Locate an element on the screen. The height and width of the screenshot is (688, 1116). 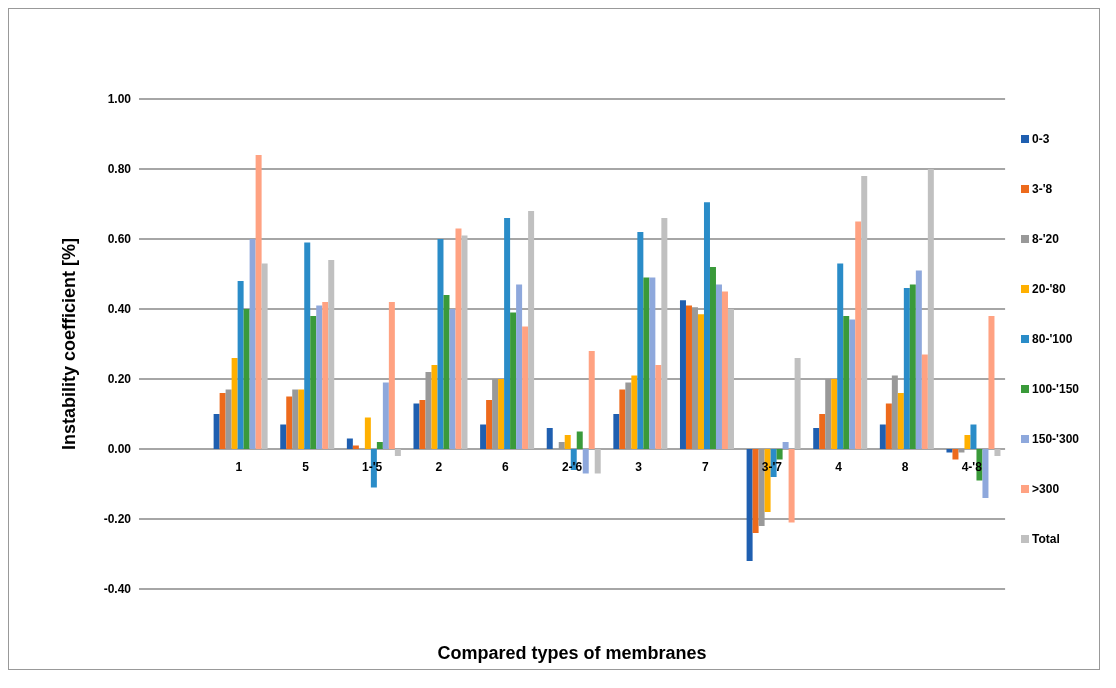
x-tick-label: 1 is located at coordinates (239, 467).